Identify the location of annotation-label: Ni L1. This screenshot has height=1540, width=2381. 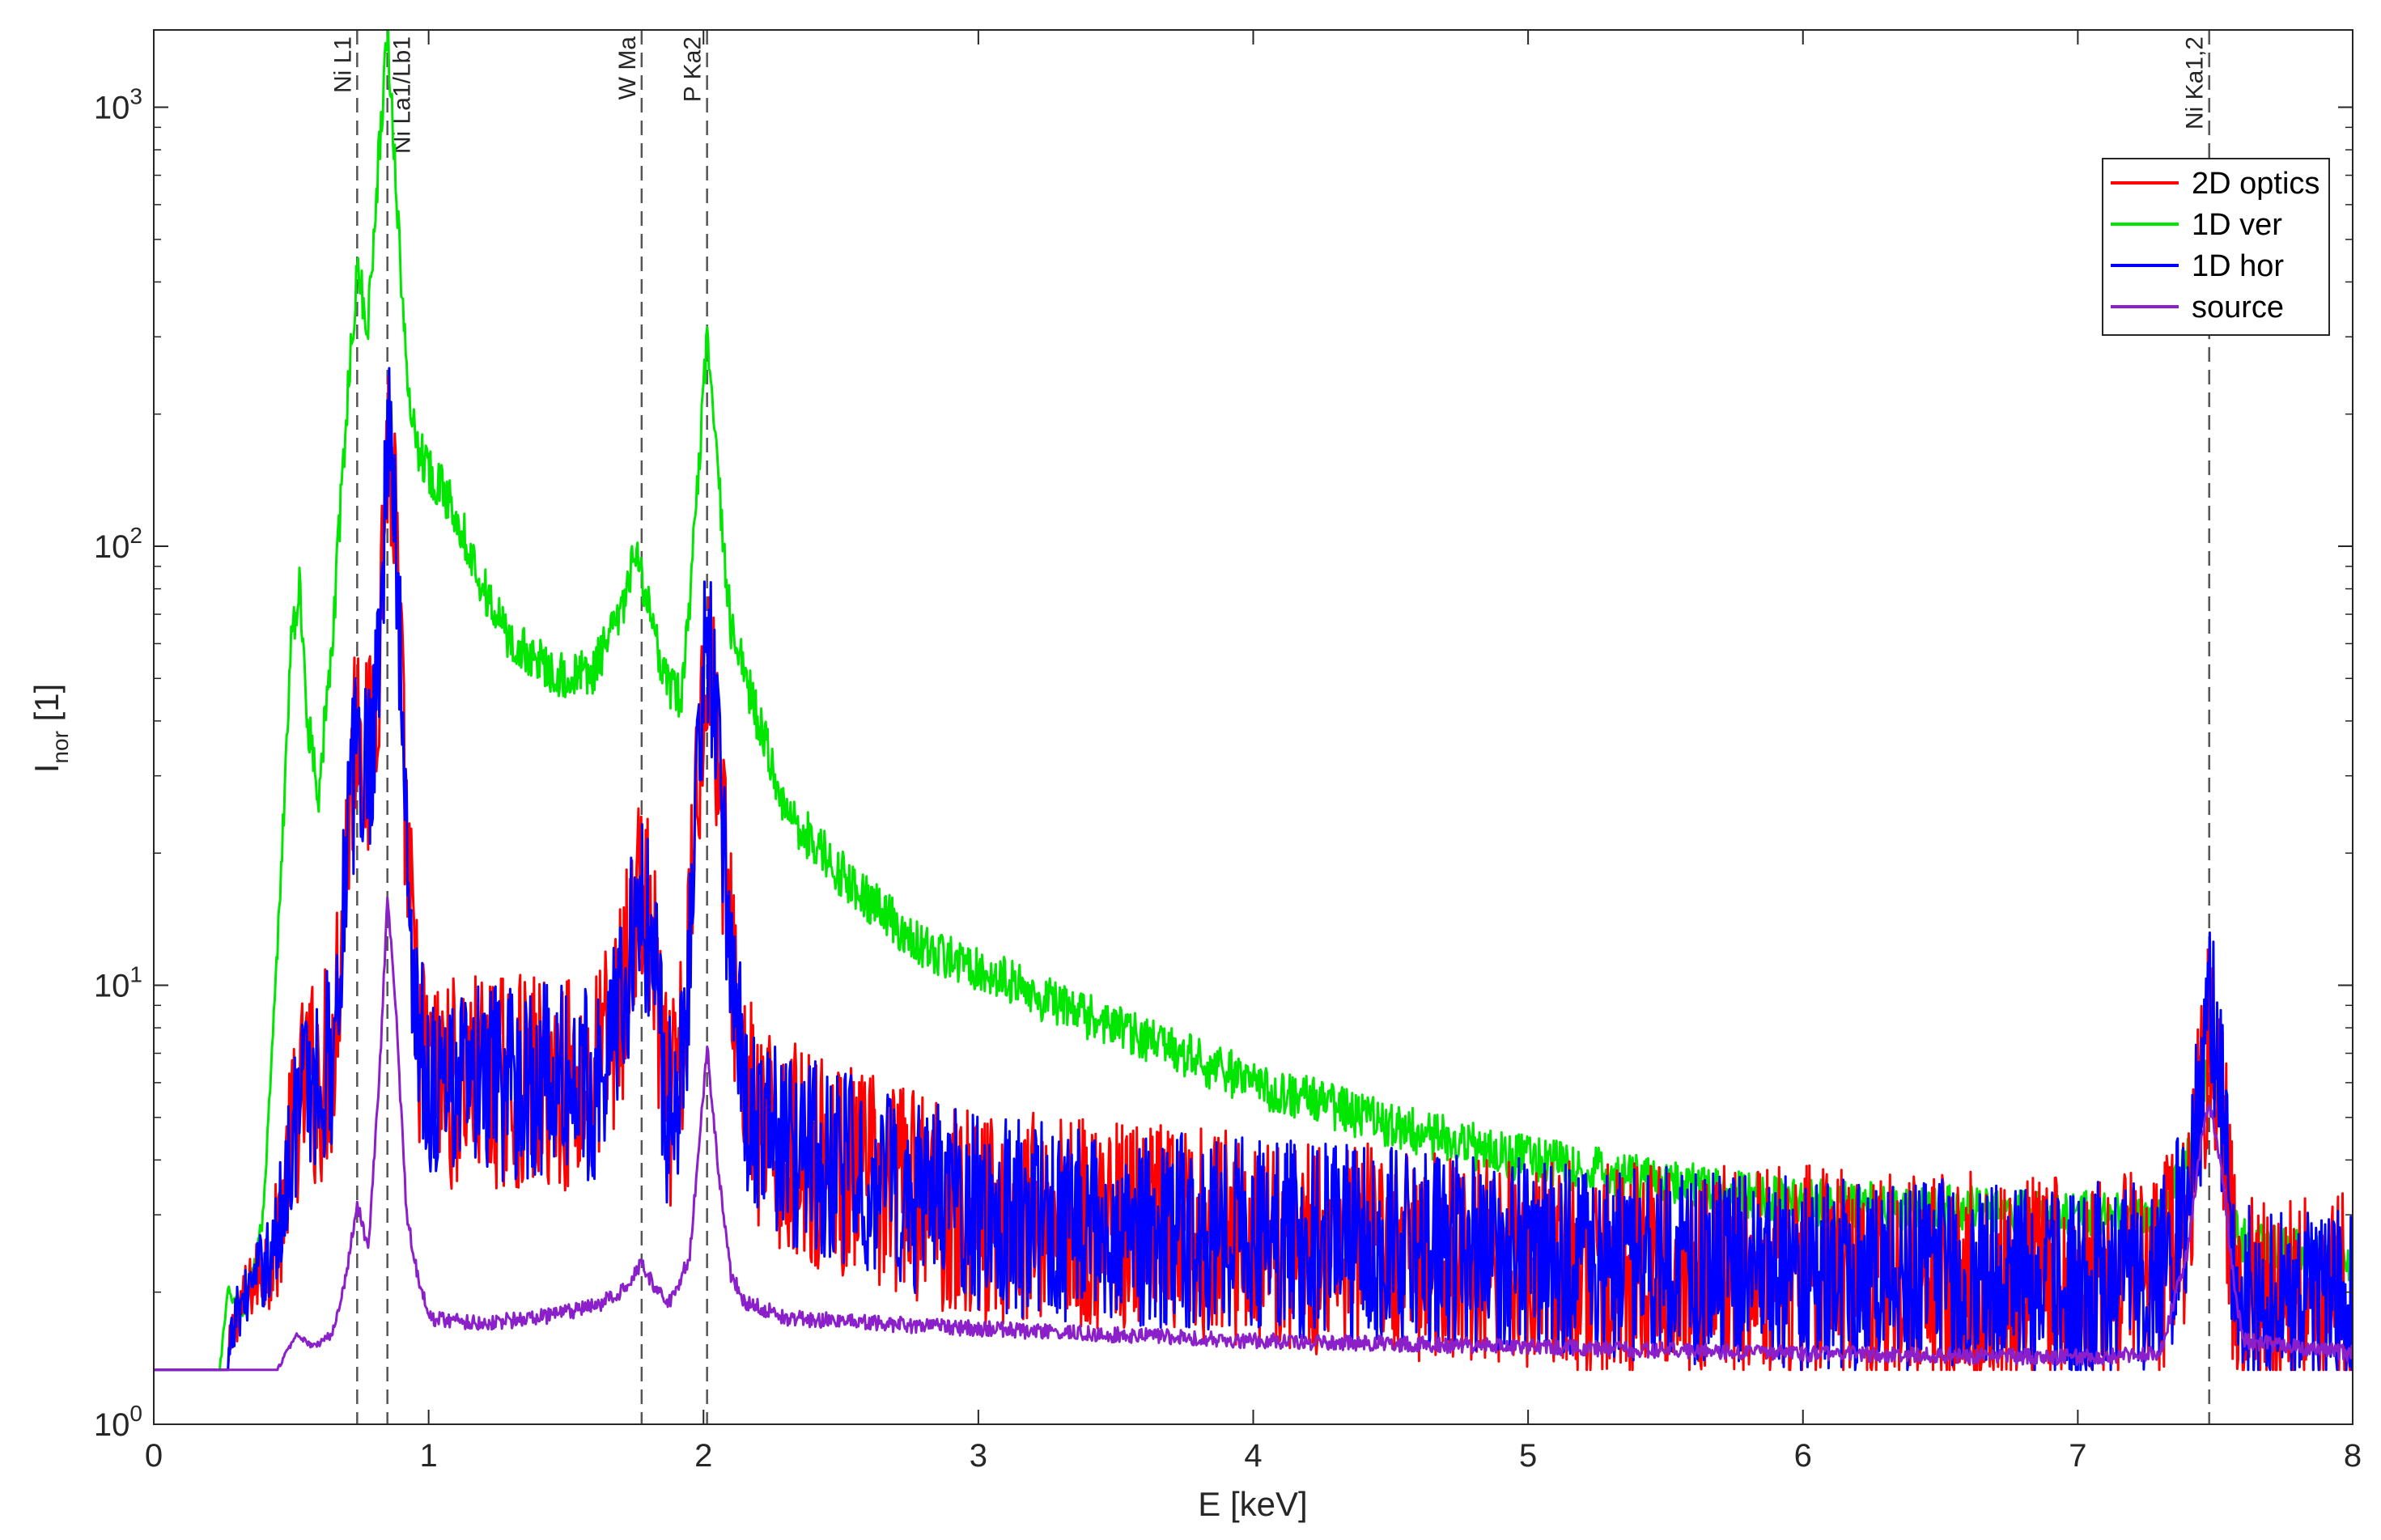
(342, 65).